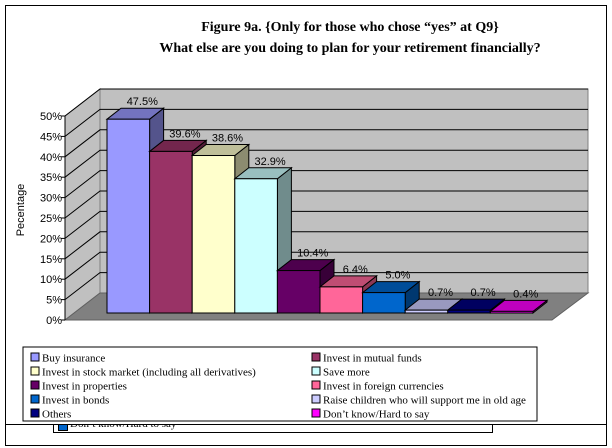 The height and width of the screenshot is (448, 612). I want to click on legend-label: Invest in properties, so click(84, 387).